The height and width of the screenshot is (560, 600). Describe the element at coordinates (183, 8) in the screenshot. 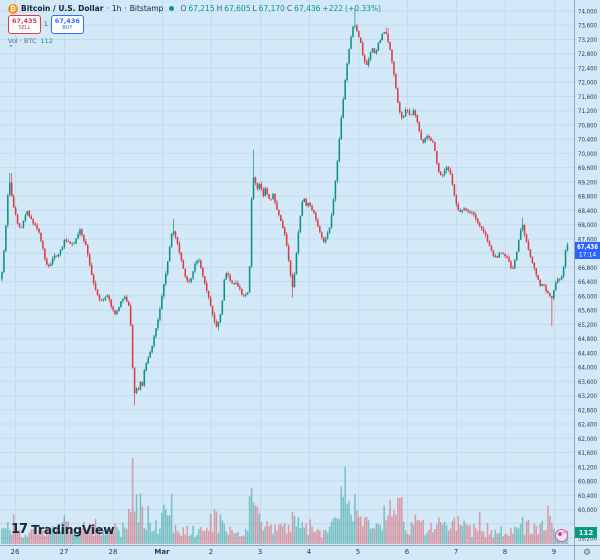

I see `open-label: O` at that location.